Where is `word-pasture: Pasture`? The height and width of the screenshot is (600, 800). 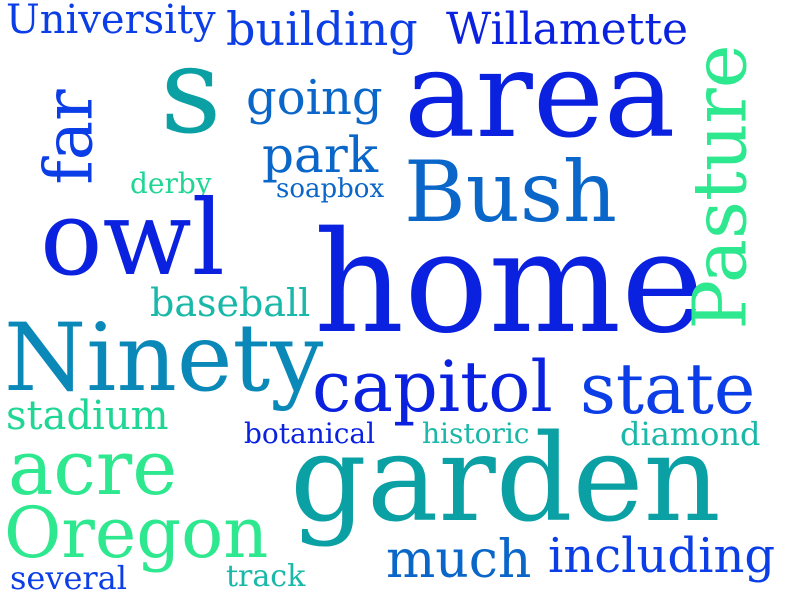
word-pasture: Pasture is located at coordinates (720, 187).